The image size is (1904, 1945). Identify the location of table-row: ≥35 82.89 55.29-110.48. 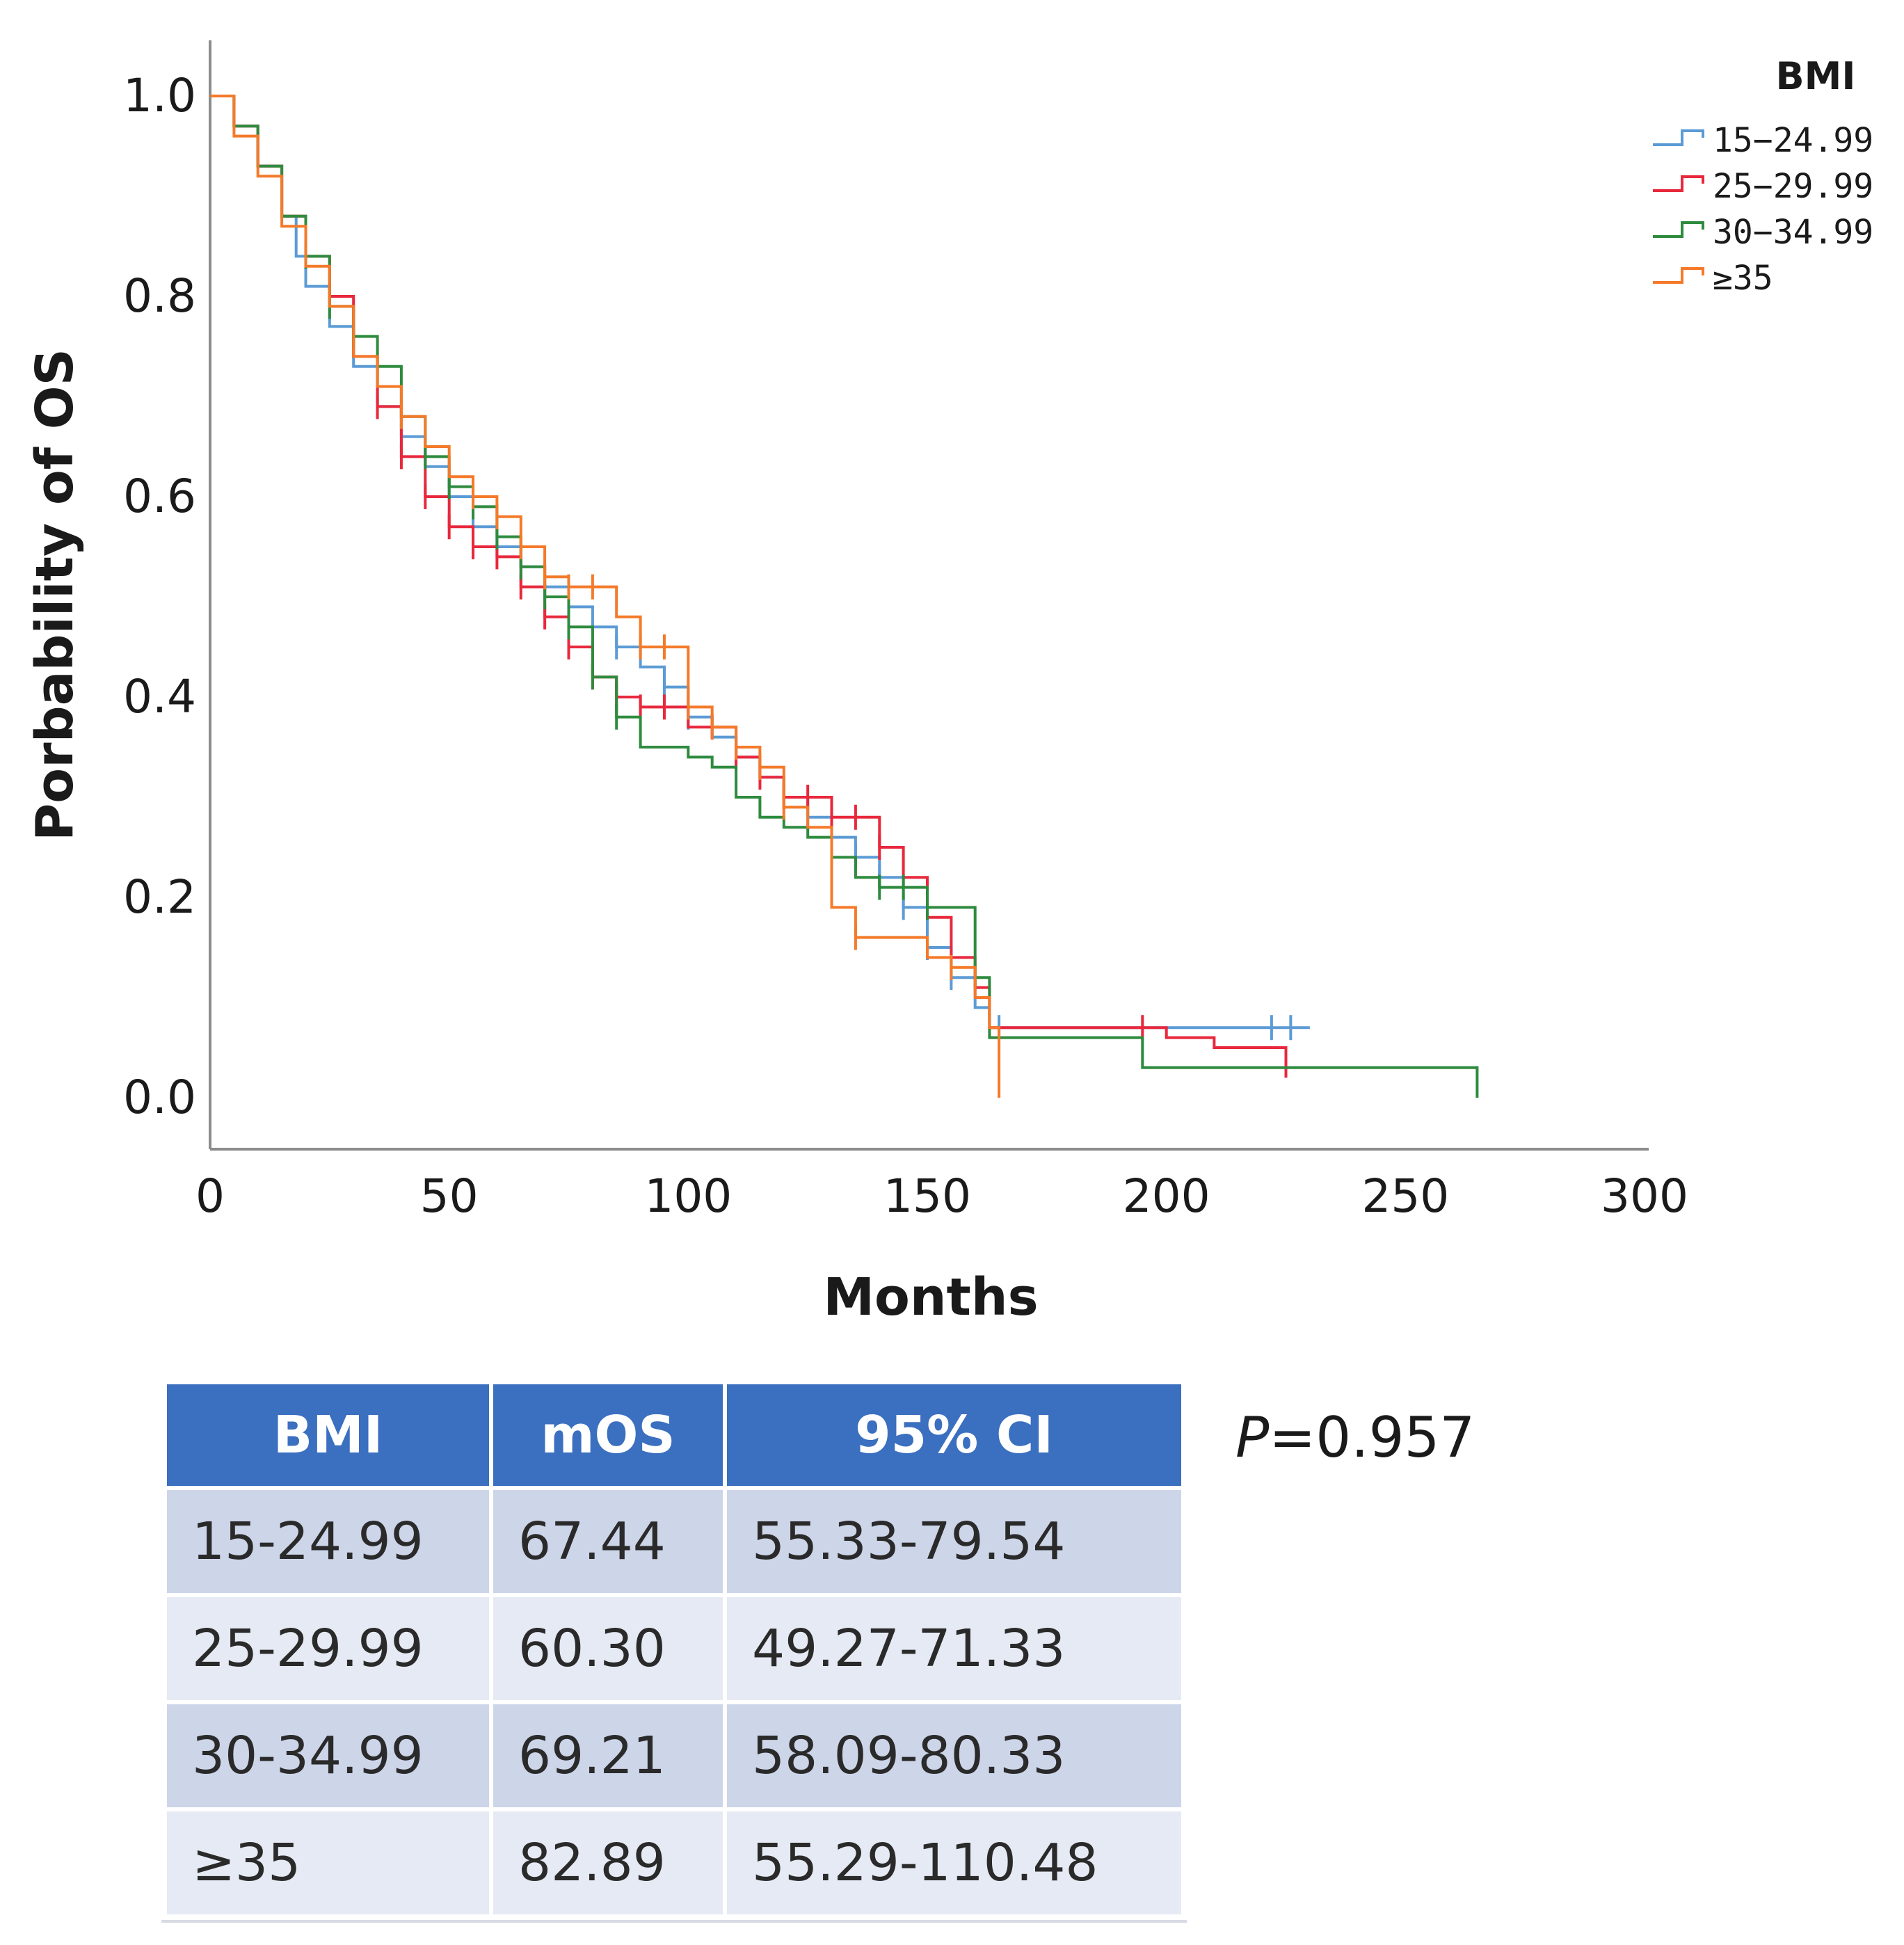
(674, 1860).